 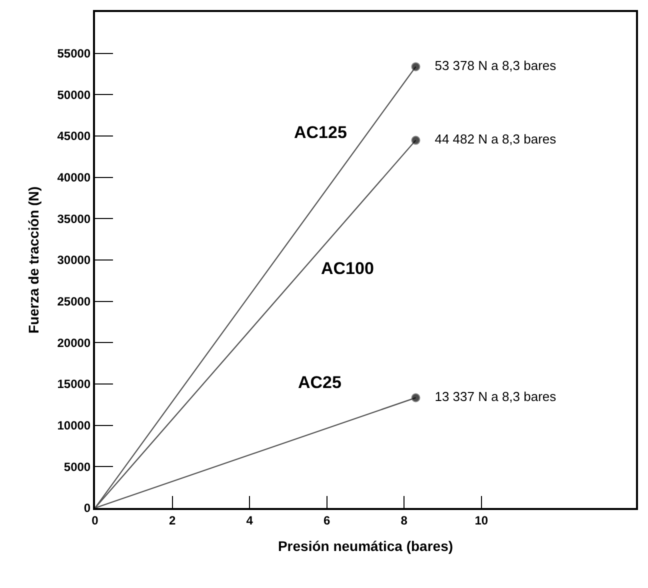 I want to click on y-tick-label: 0, so click(x=87, y=508).